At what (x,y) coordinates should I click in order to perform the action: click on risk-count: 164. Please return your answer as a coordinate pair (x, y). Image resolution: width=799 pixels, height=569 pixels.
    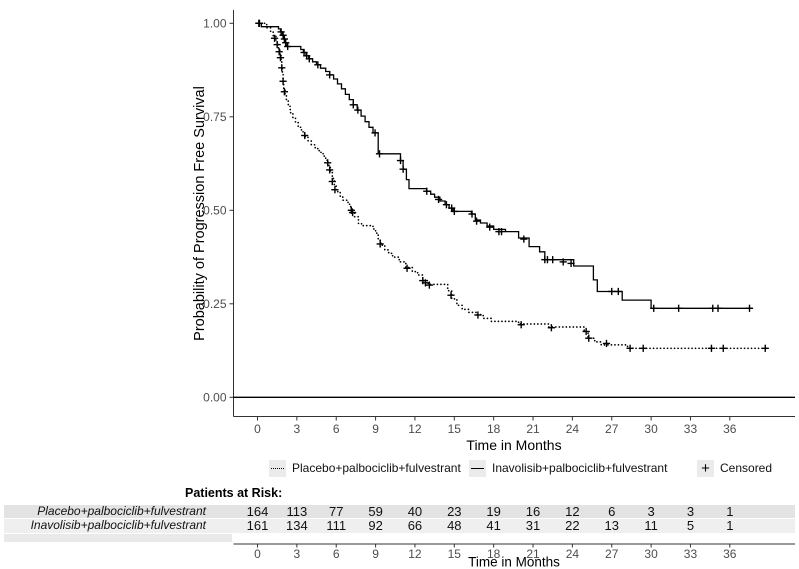
    Looking at the image, I should click on (257, 511).